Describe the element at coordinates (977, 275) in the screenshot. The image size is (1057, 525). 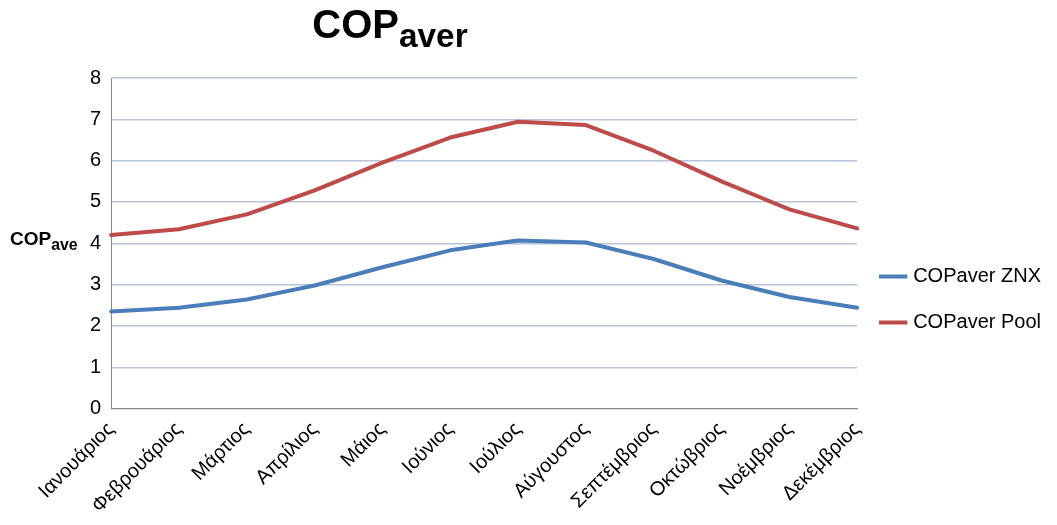
I see `legend-label: COPaver ZNX` at that location.